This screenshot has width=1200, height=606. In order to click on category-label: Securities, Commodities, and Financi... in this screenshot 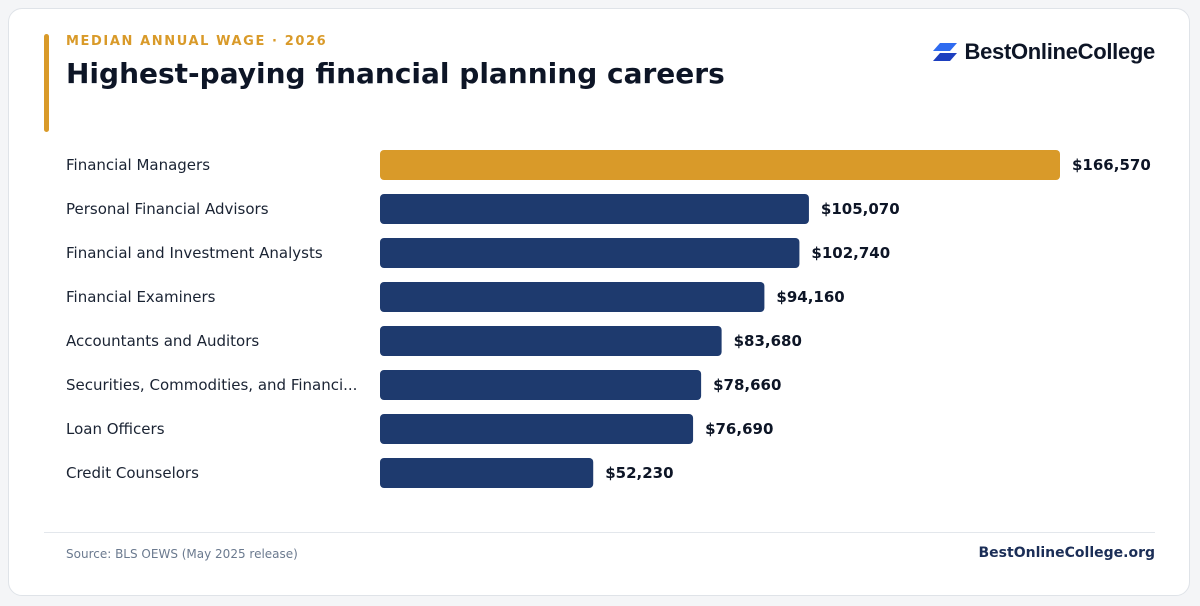, I will do `click(211, 385)`.